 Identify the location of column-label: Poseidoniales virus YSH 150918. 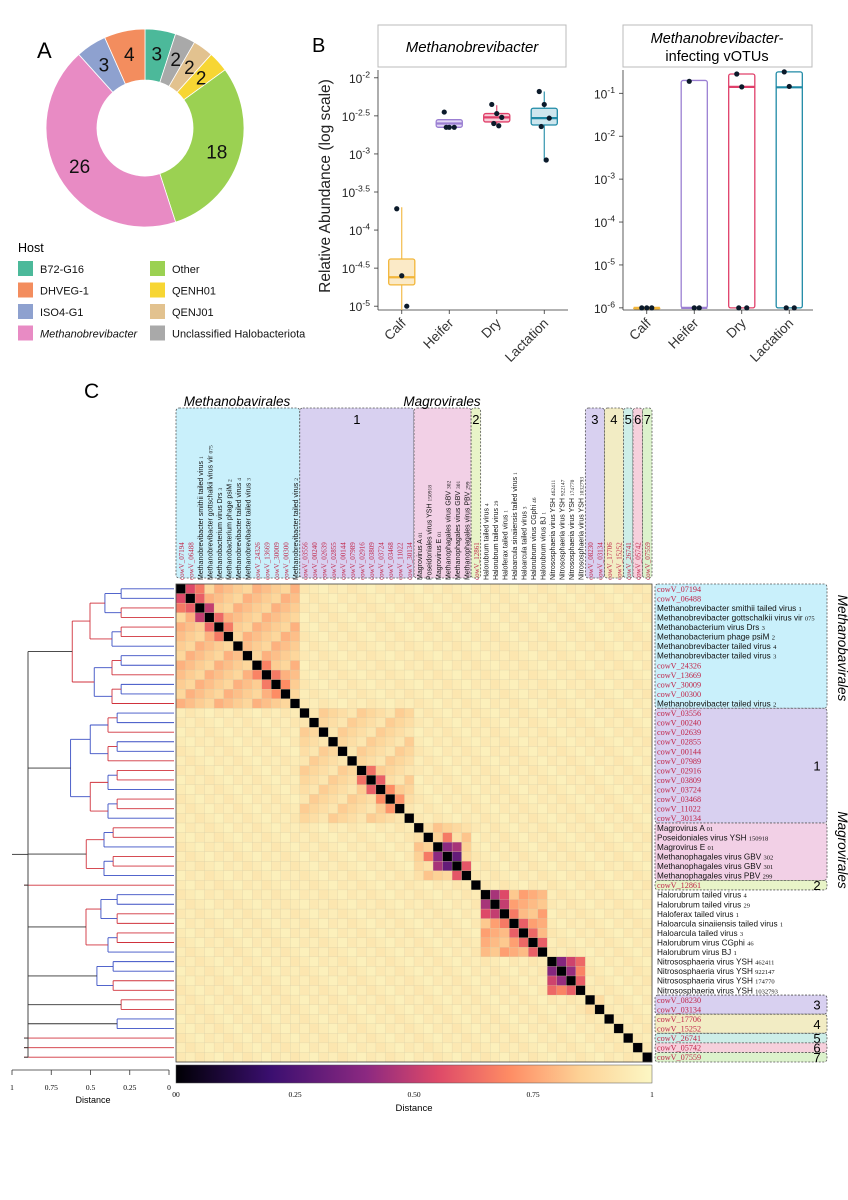
(429, 532).